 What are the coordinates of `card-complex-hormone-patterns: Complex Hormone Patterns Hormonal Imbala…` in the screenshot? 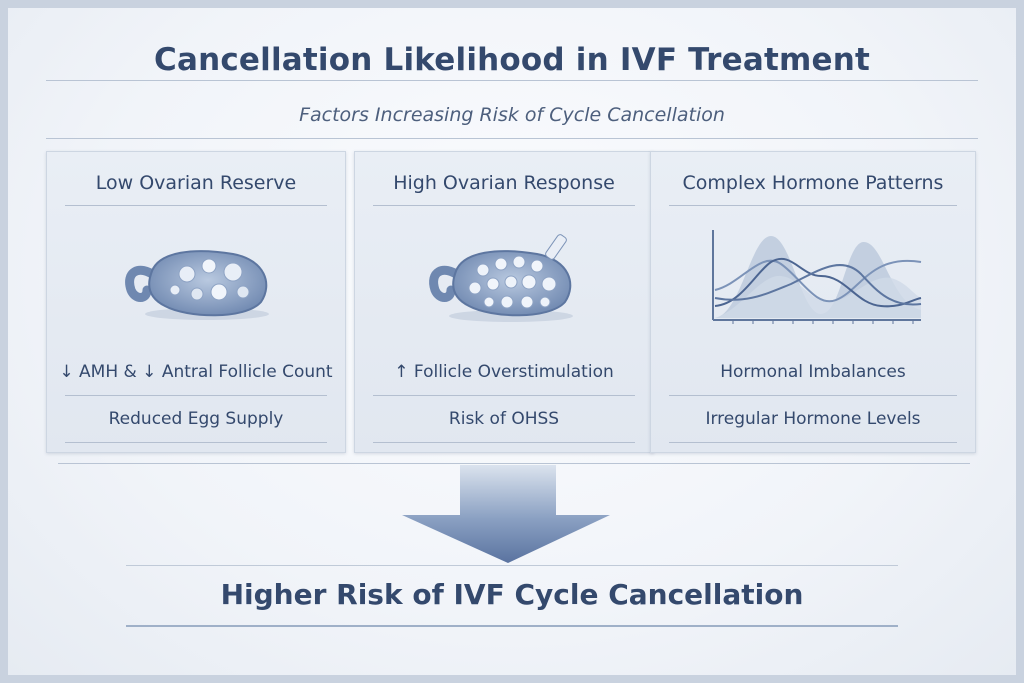 It's located at (813, 302).